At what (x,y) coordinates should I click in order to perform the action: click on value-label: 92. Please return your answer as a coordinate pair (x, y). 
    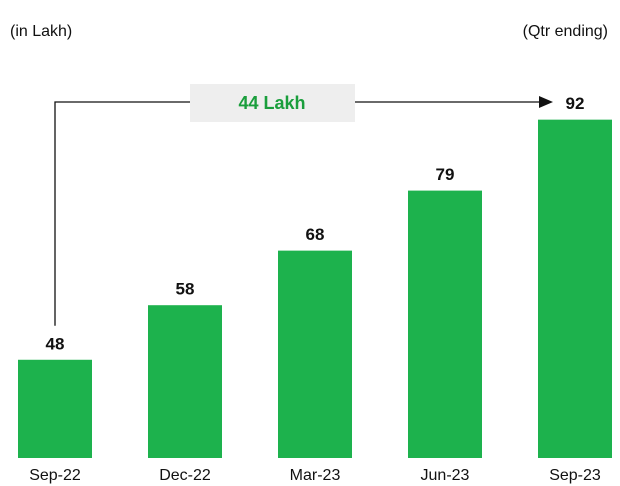
    Looking at the image, I should click on (575, 103).